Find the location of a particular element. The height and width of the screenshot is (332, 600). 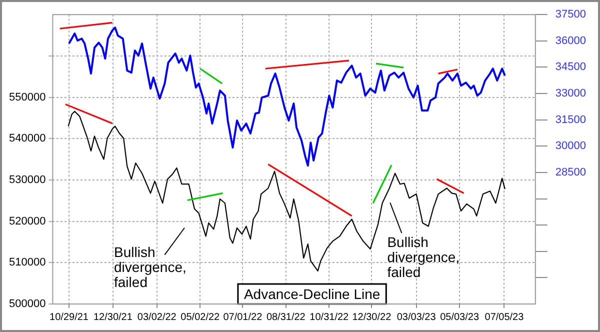

y2-tick-label: 33000 is located at coordinates (570, 94).